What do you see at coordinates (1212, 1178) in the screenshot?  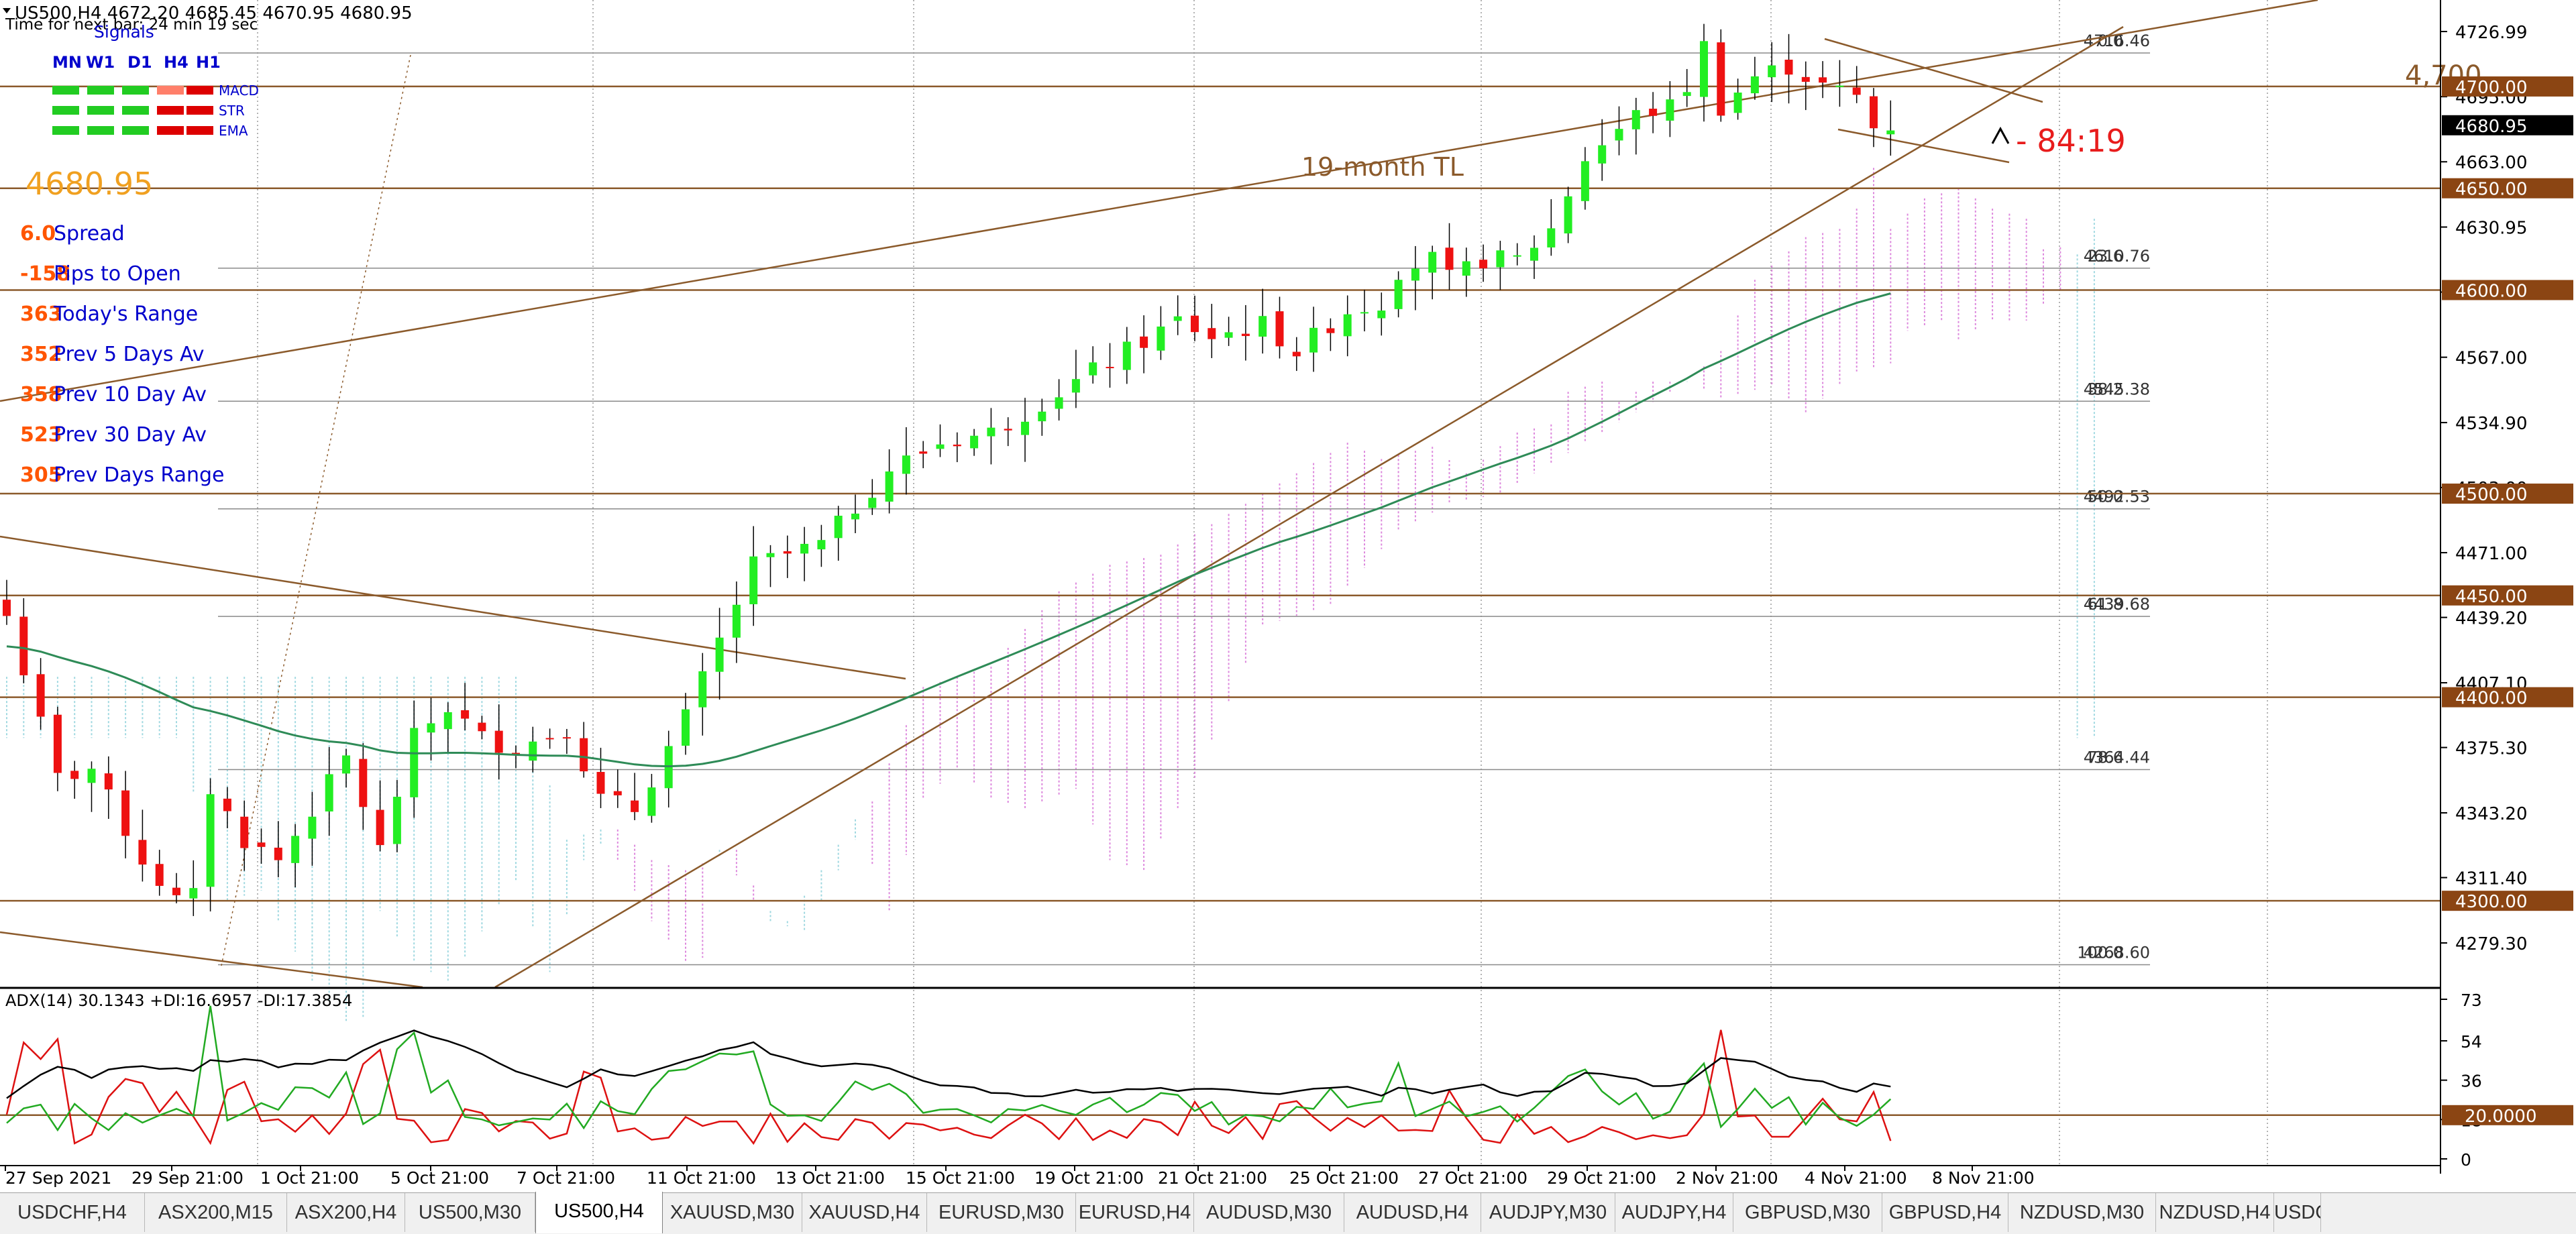 I see `time-axis-label: 21 Oct 21:00` at bounding box center [1212, 1178].